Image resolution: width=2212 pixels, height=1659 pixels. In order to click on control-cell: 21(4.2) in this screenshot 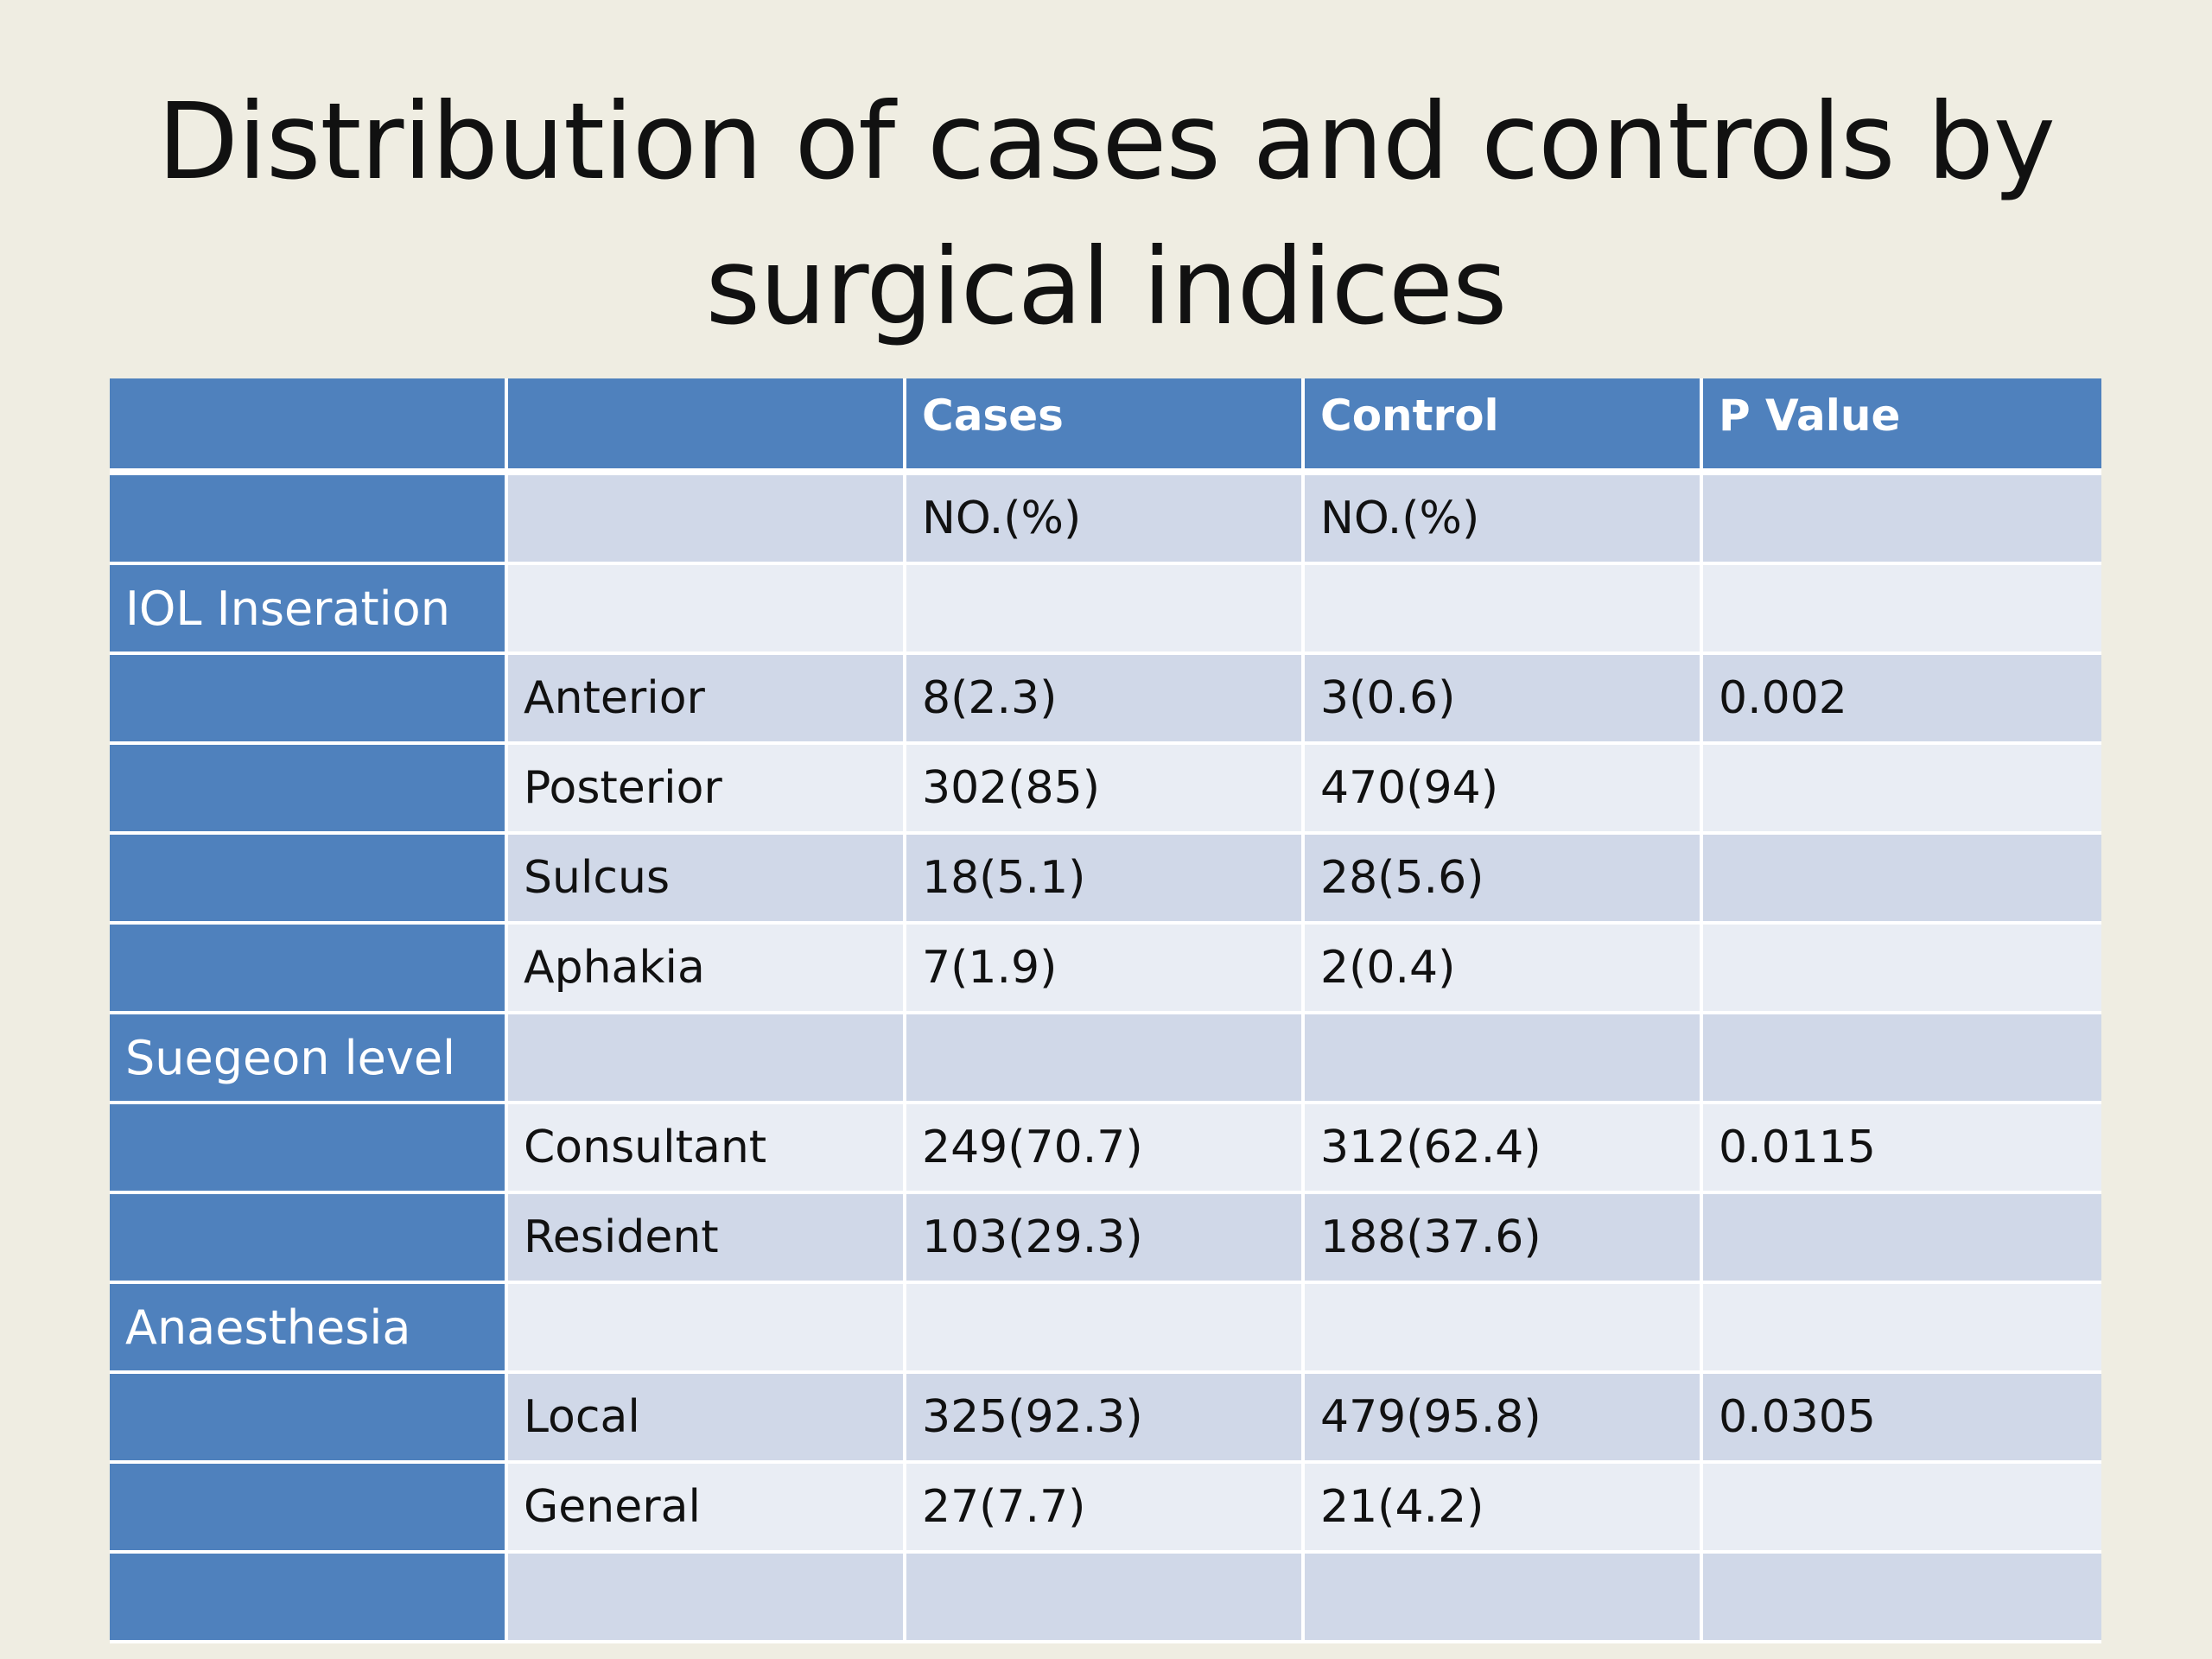, I will do `click(1504, 1509)`.